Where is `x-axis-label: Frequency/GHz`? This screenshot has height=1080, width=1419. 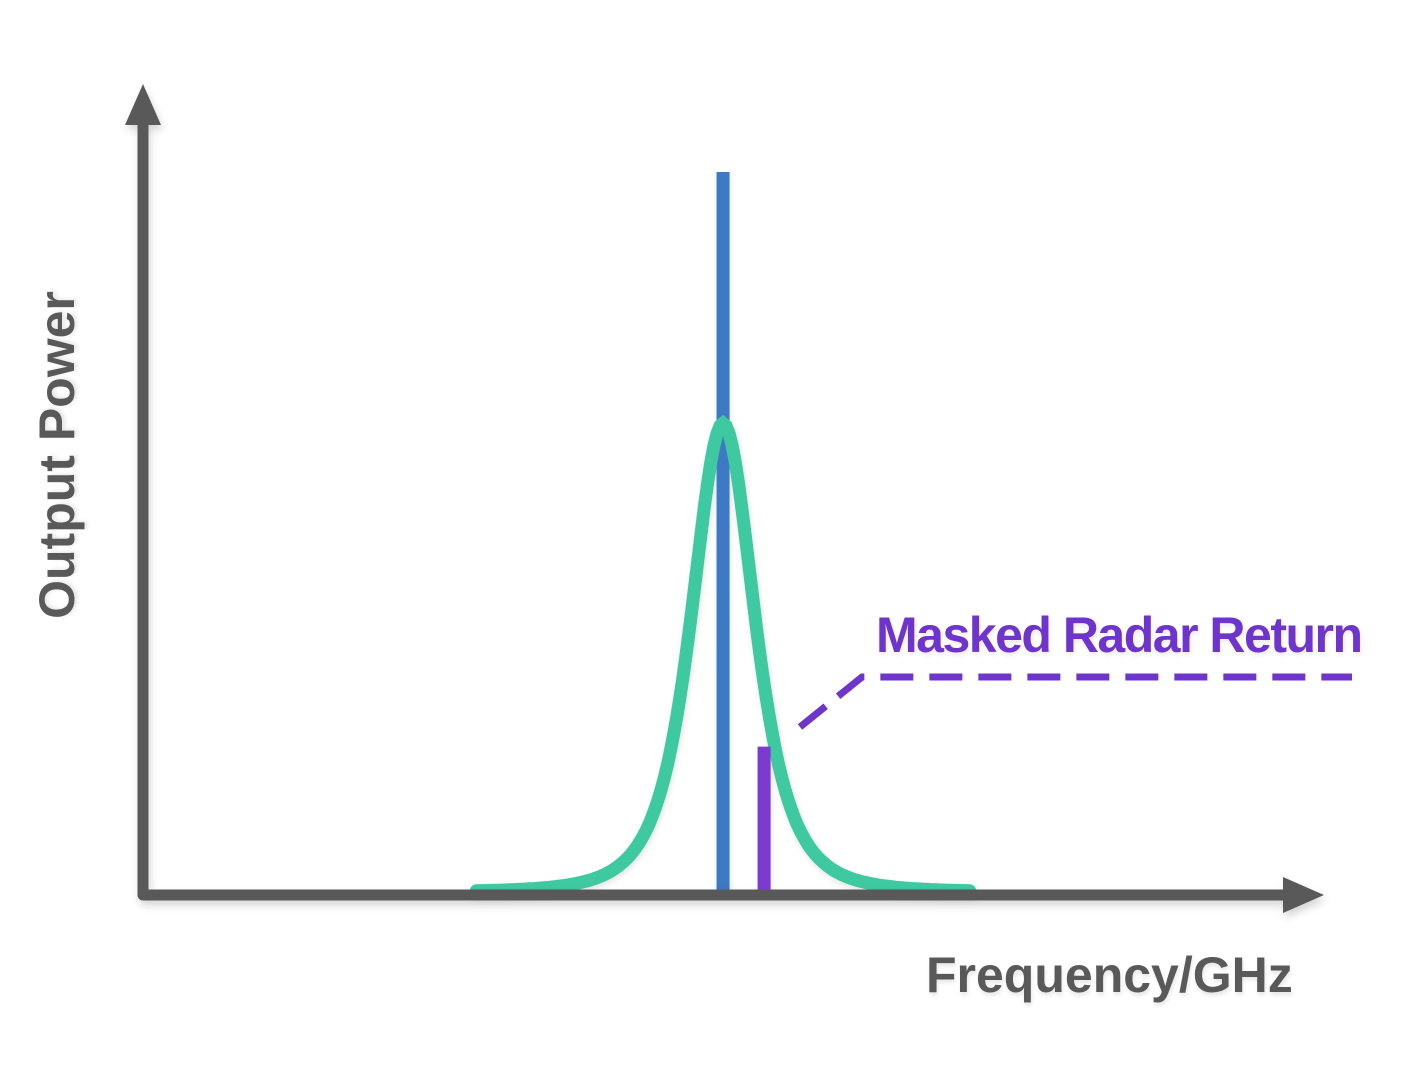 x-axis-label: Frequency/GHz is located at coordinates (1109, 975).